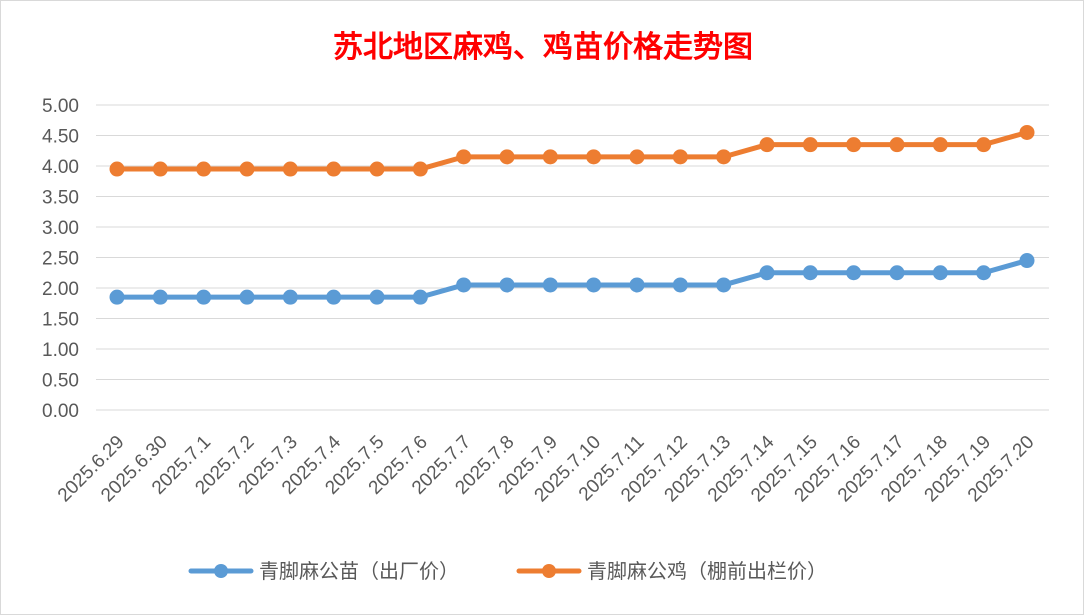 This screenshot has width=1084, height=616. Describe the element at coordinates (60, 289) in the screenshot. I see `y-tick-label: 2.00` at that location.